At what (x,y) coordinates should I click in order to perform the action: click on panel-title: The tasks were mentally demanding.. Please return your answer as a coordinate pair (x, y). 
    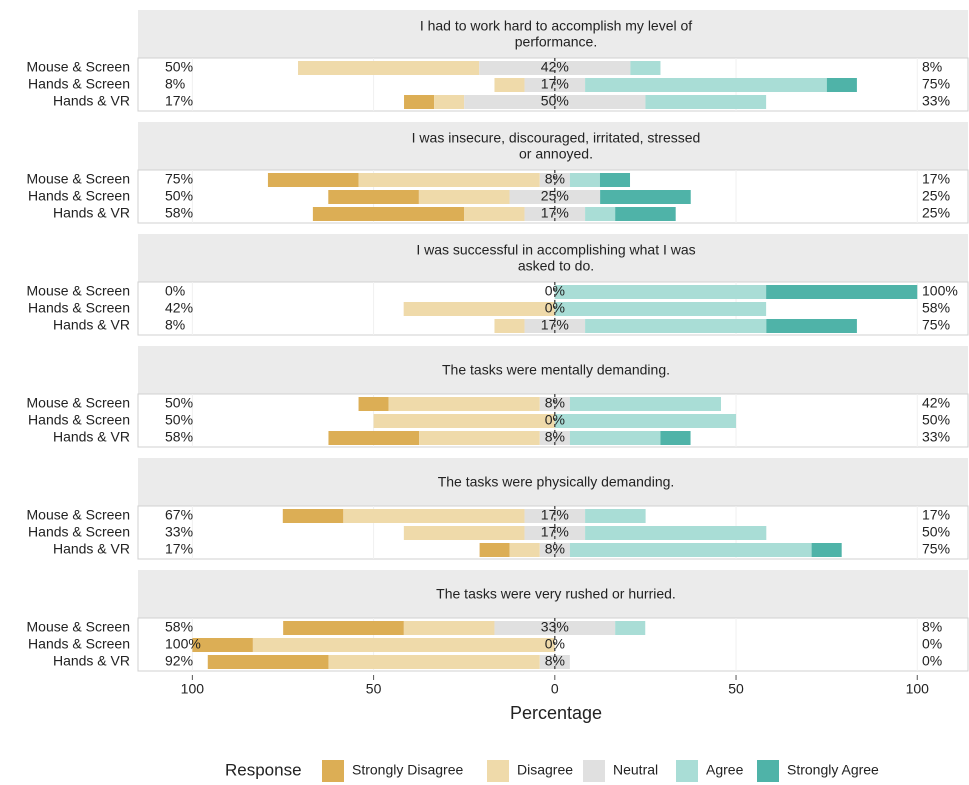
    Looking at the image, I should click on (556, 370).